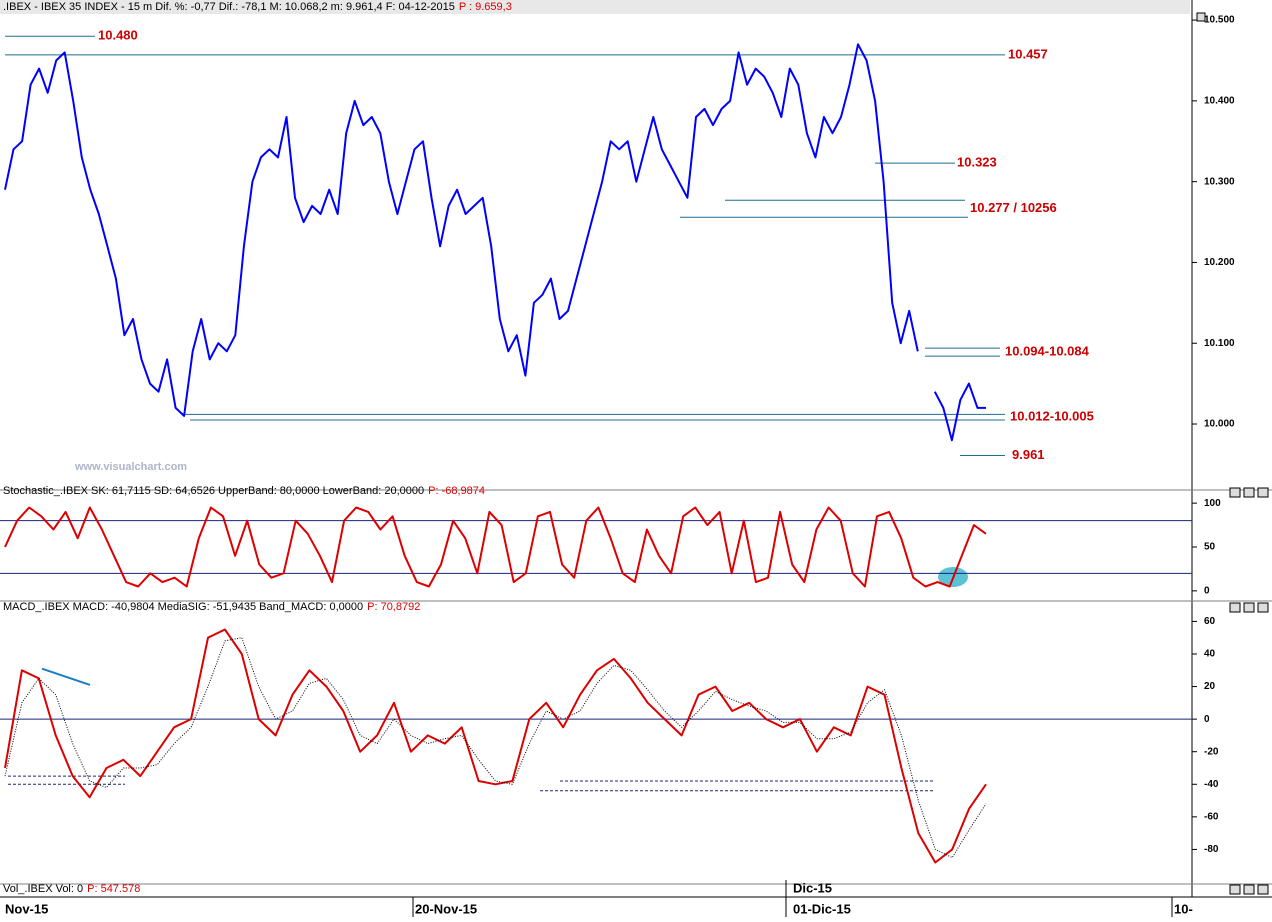 The width and height of the screenshot is (1272, 922). I want to click on vol-title-value: P: 547.578, so click(113, 889).